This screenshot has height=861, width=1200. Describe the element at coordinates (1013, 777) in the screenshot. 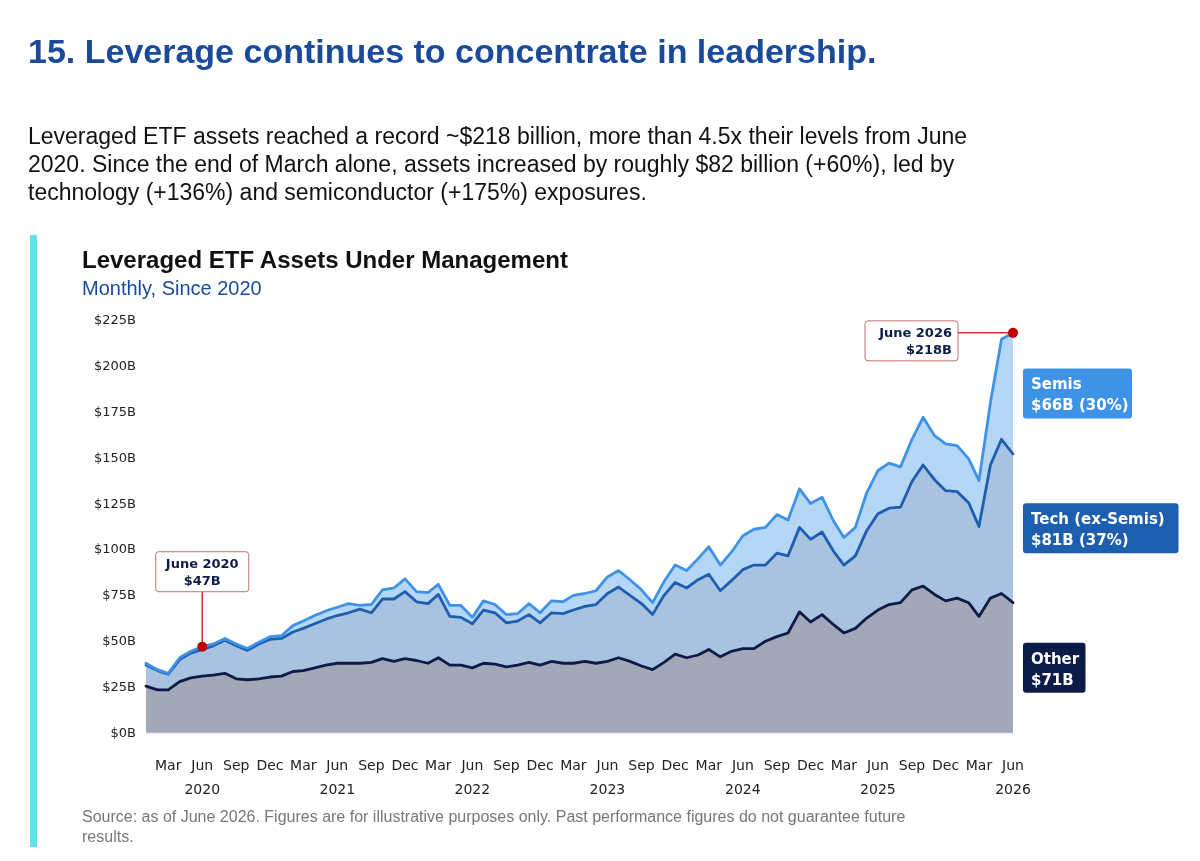

I see `x-tick-label: Jun 2026` at that location.